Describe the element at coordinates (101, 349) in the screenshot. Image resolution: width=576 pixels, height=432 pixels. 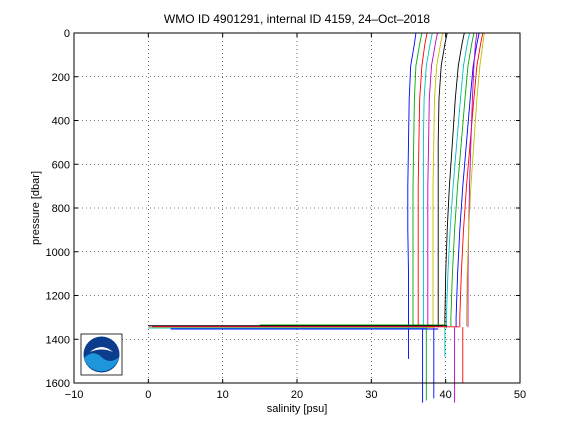
I see `logo-bird` at that location.